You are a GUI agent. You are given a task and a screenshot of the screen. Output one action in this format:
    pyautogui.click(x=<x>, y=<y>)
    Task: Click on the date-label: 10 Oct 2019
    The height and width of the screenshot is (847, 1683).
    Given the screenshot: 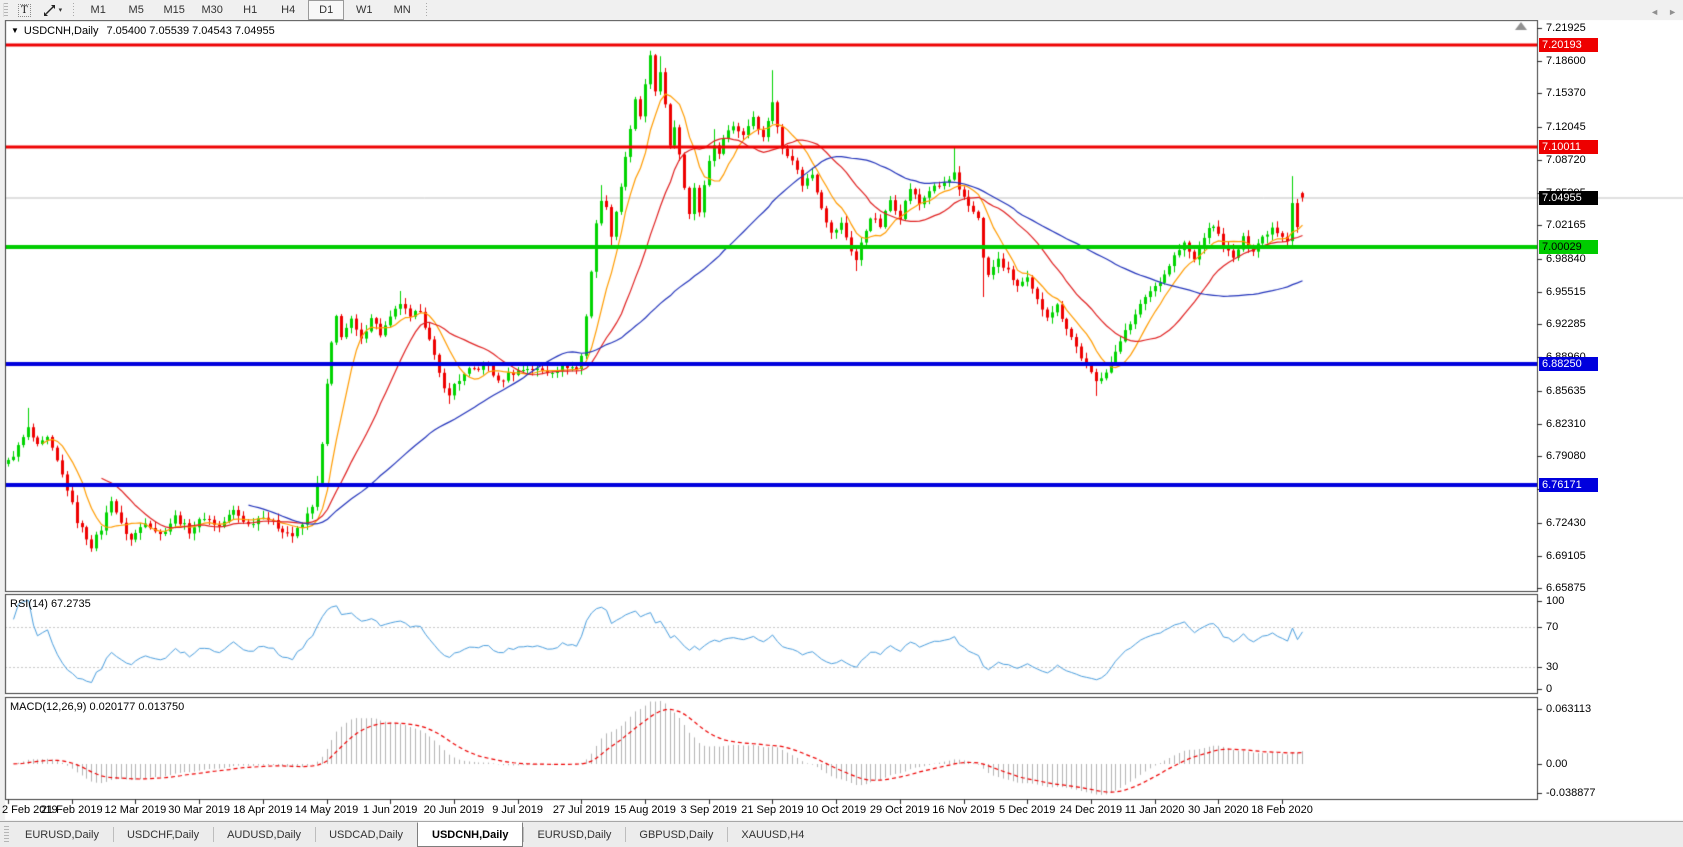 What is the action you would take?
    pyautogui.click(x=836, y=810)
    